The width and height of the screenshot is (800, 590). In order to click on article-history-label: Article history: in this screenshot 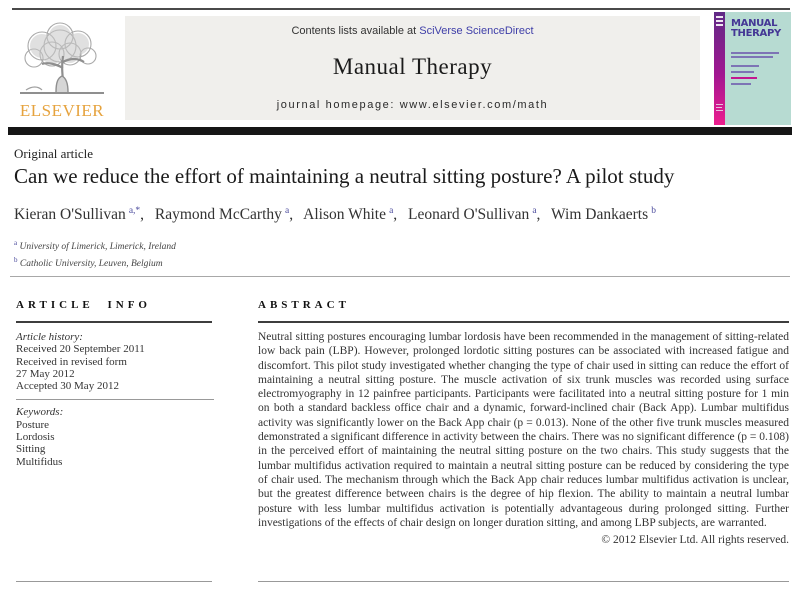, I will do `click(49, 337)`.